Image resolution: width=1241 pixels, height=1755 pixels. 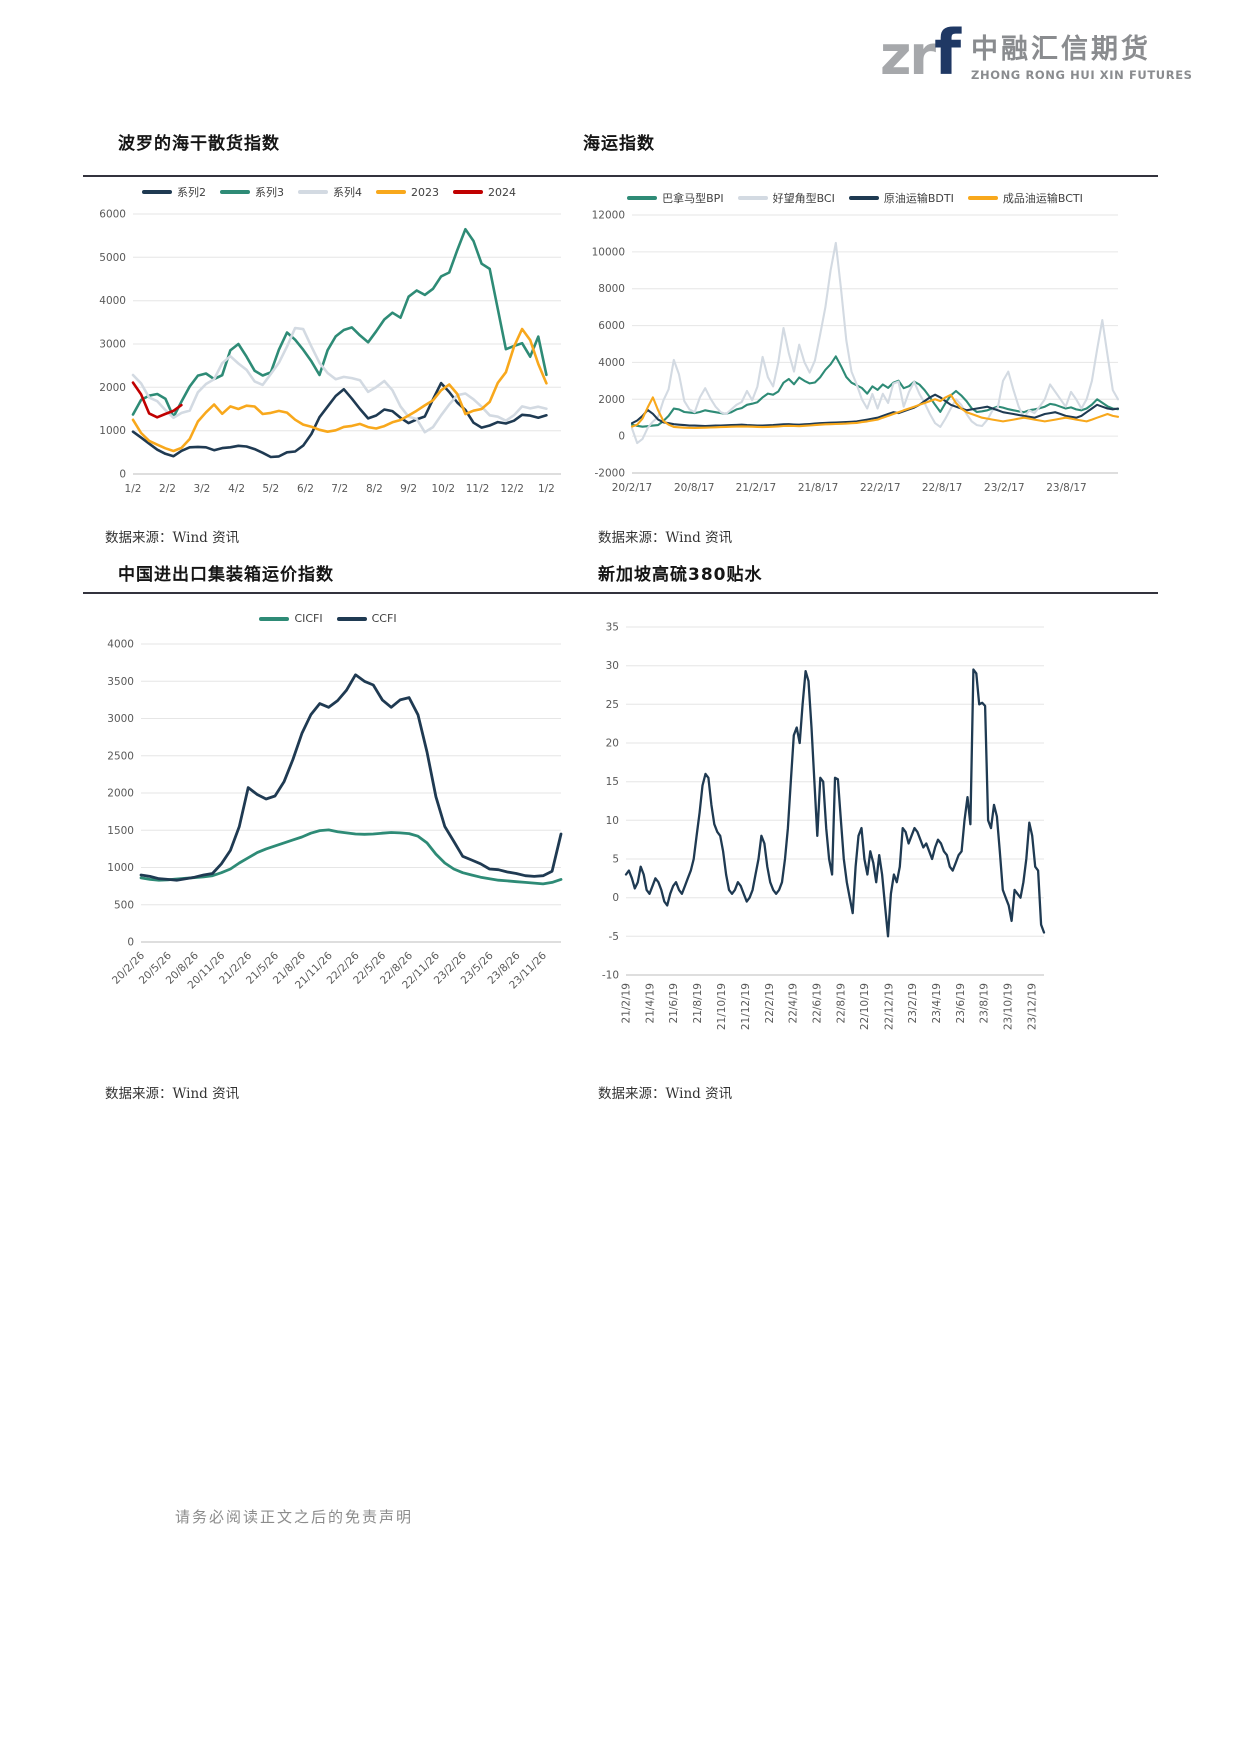 I want to click on legend-item-bcti: 成品油运输BCTI, so click(x=1025, y=198).